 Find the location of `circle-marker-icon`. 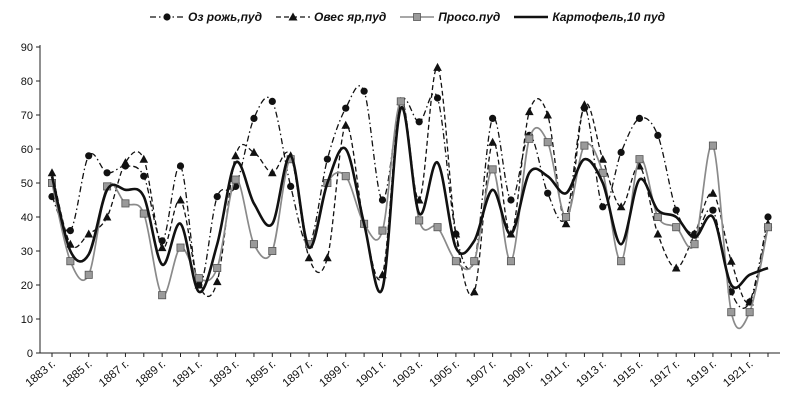

circle-marker-icon is located at coordinates (167, 17).